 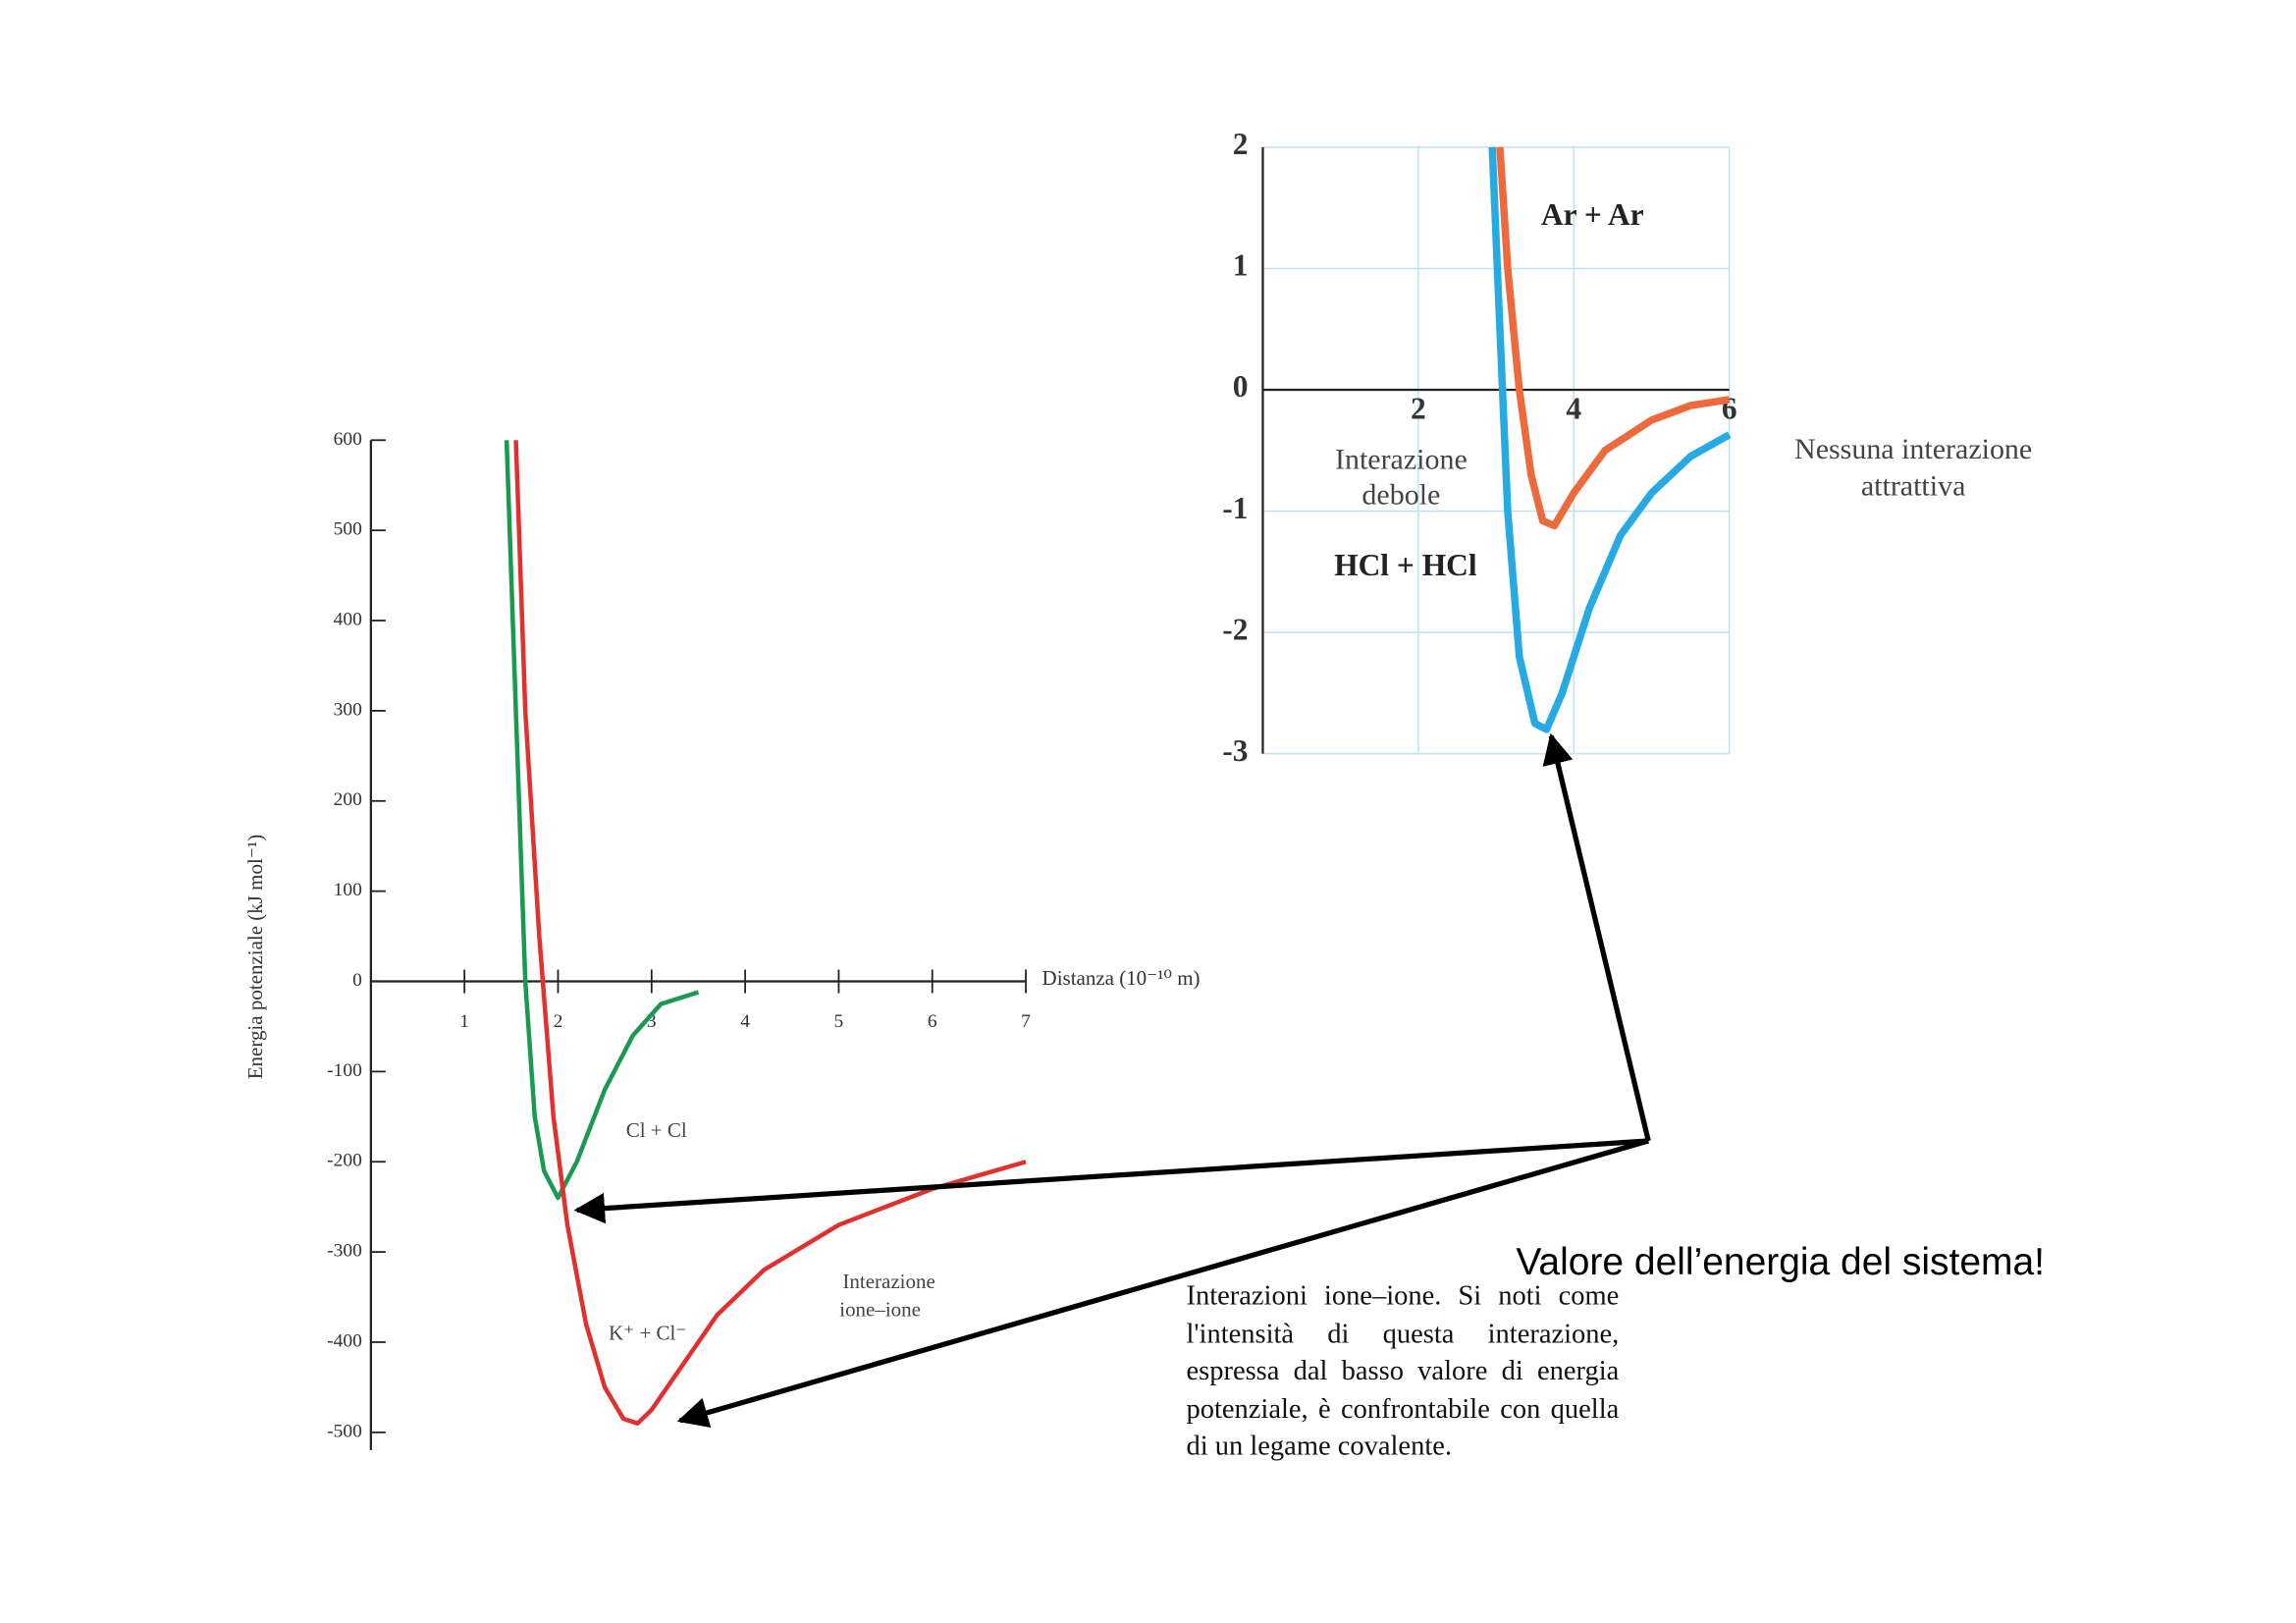 I want to click on y-tick-label: 500, so click(x=348, y=530).